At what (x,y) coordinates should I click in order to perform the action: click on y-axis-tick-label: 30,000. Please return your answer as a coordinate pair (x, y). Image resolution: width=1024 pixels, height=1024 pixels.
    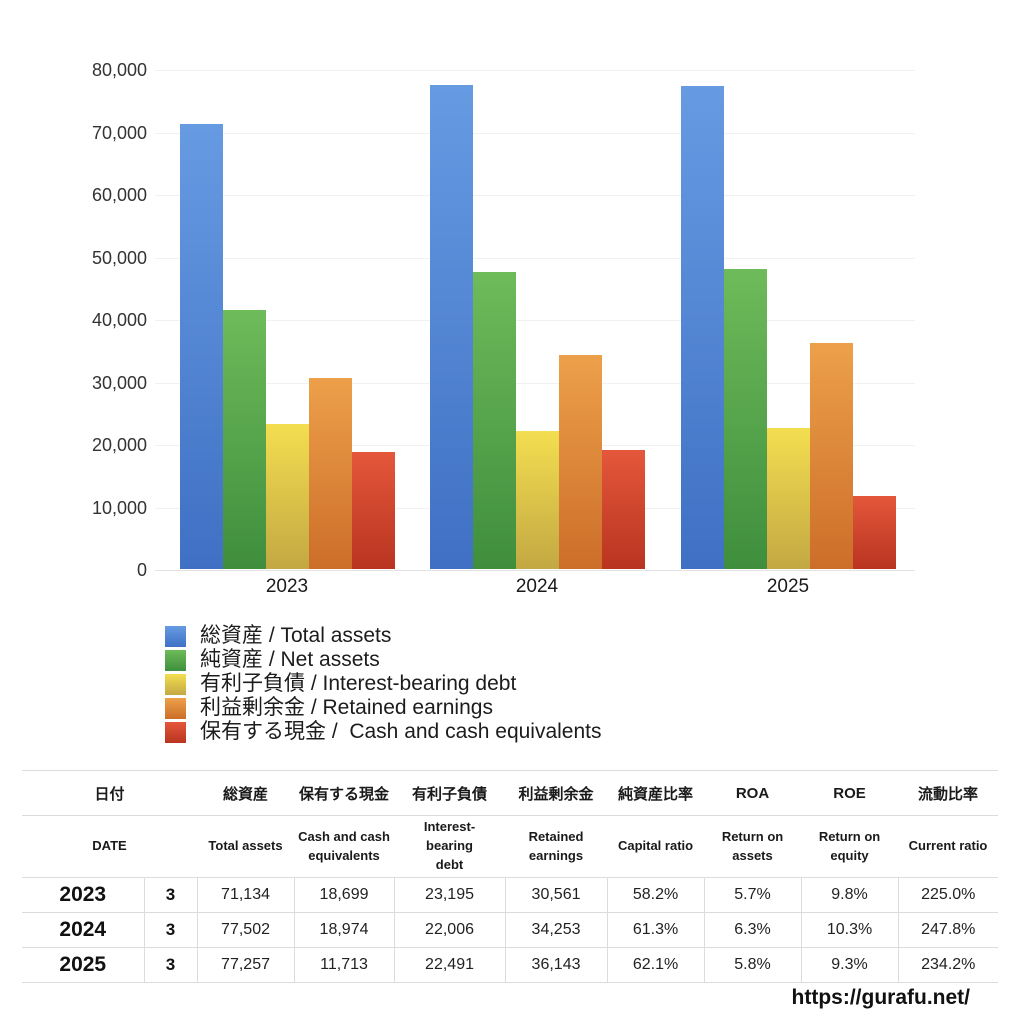
    Looking at the image, I should click on (119, 382).